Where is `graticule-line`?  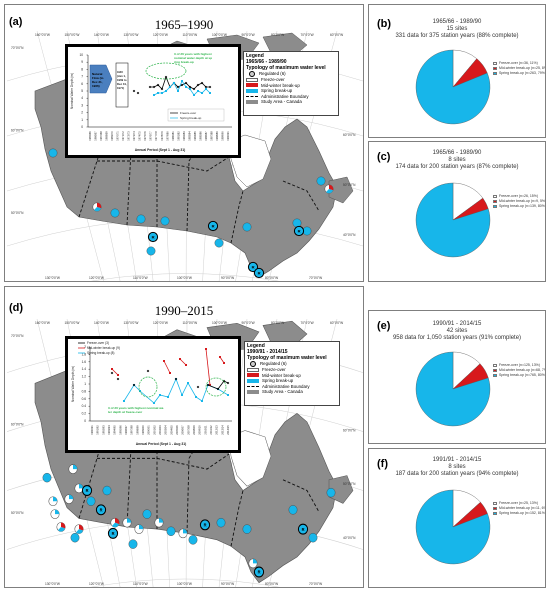 graticule-line is located at coordinates (185, 582).